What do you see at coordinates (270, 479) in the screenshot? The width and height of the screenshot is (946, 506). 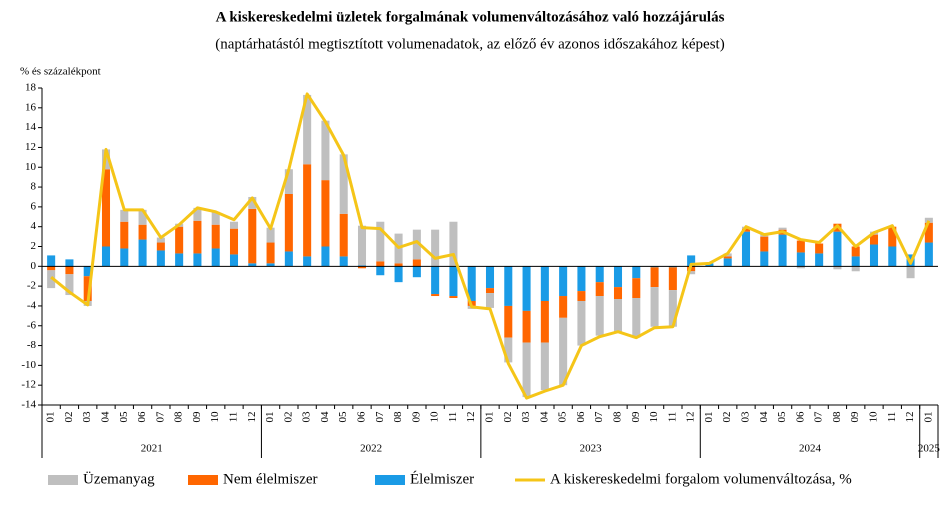 I see `legend-label: Nem élelmiszer` at bounding box center [270, 479].